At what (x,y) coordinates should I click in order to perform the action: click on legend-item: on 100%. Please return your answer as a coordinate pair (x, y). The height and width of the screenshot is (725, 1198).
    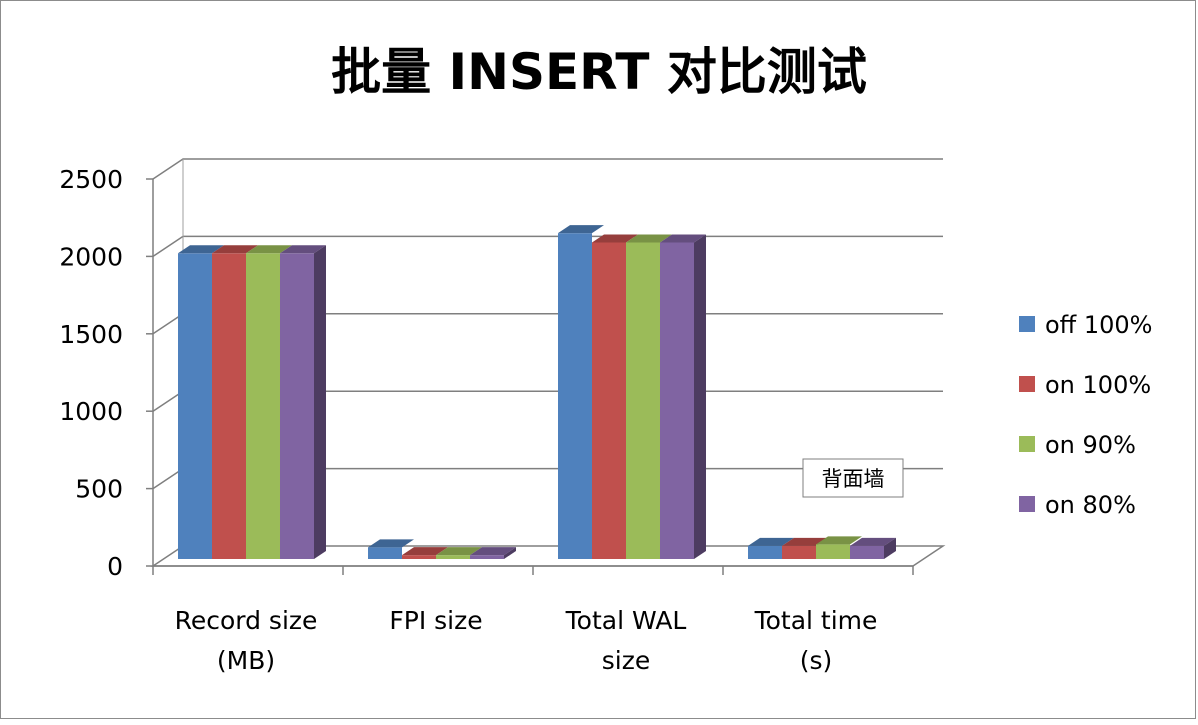
    Looking at the image, I should click on (1085, 385).